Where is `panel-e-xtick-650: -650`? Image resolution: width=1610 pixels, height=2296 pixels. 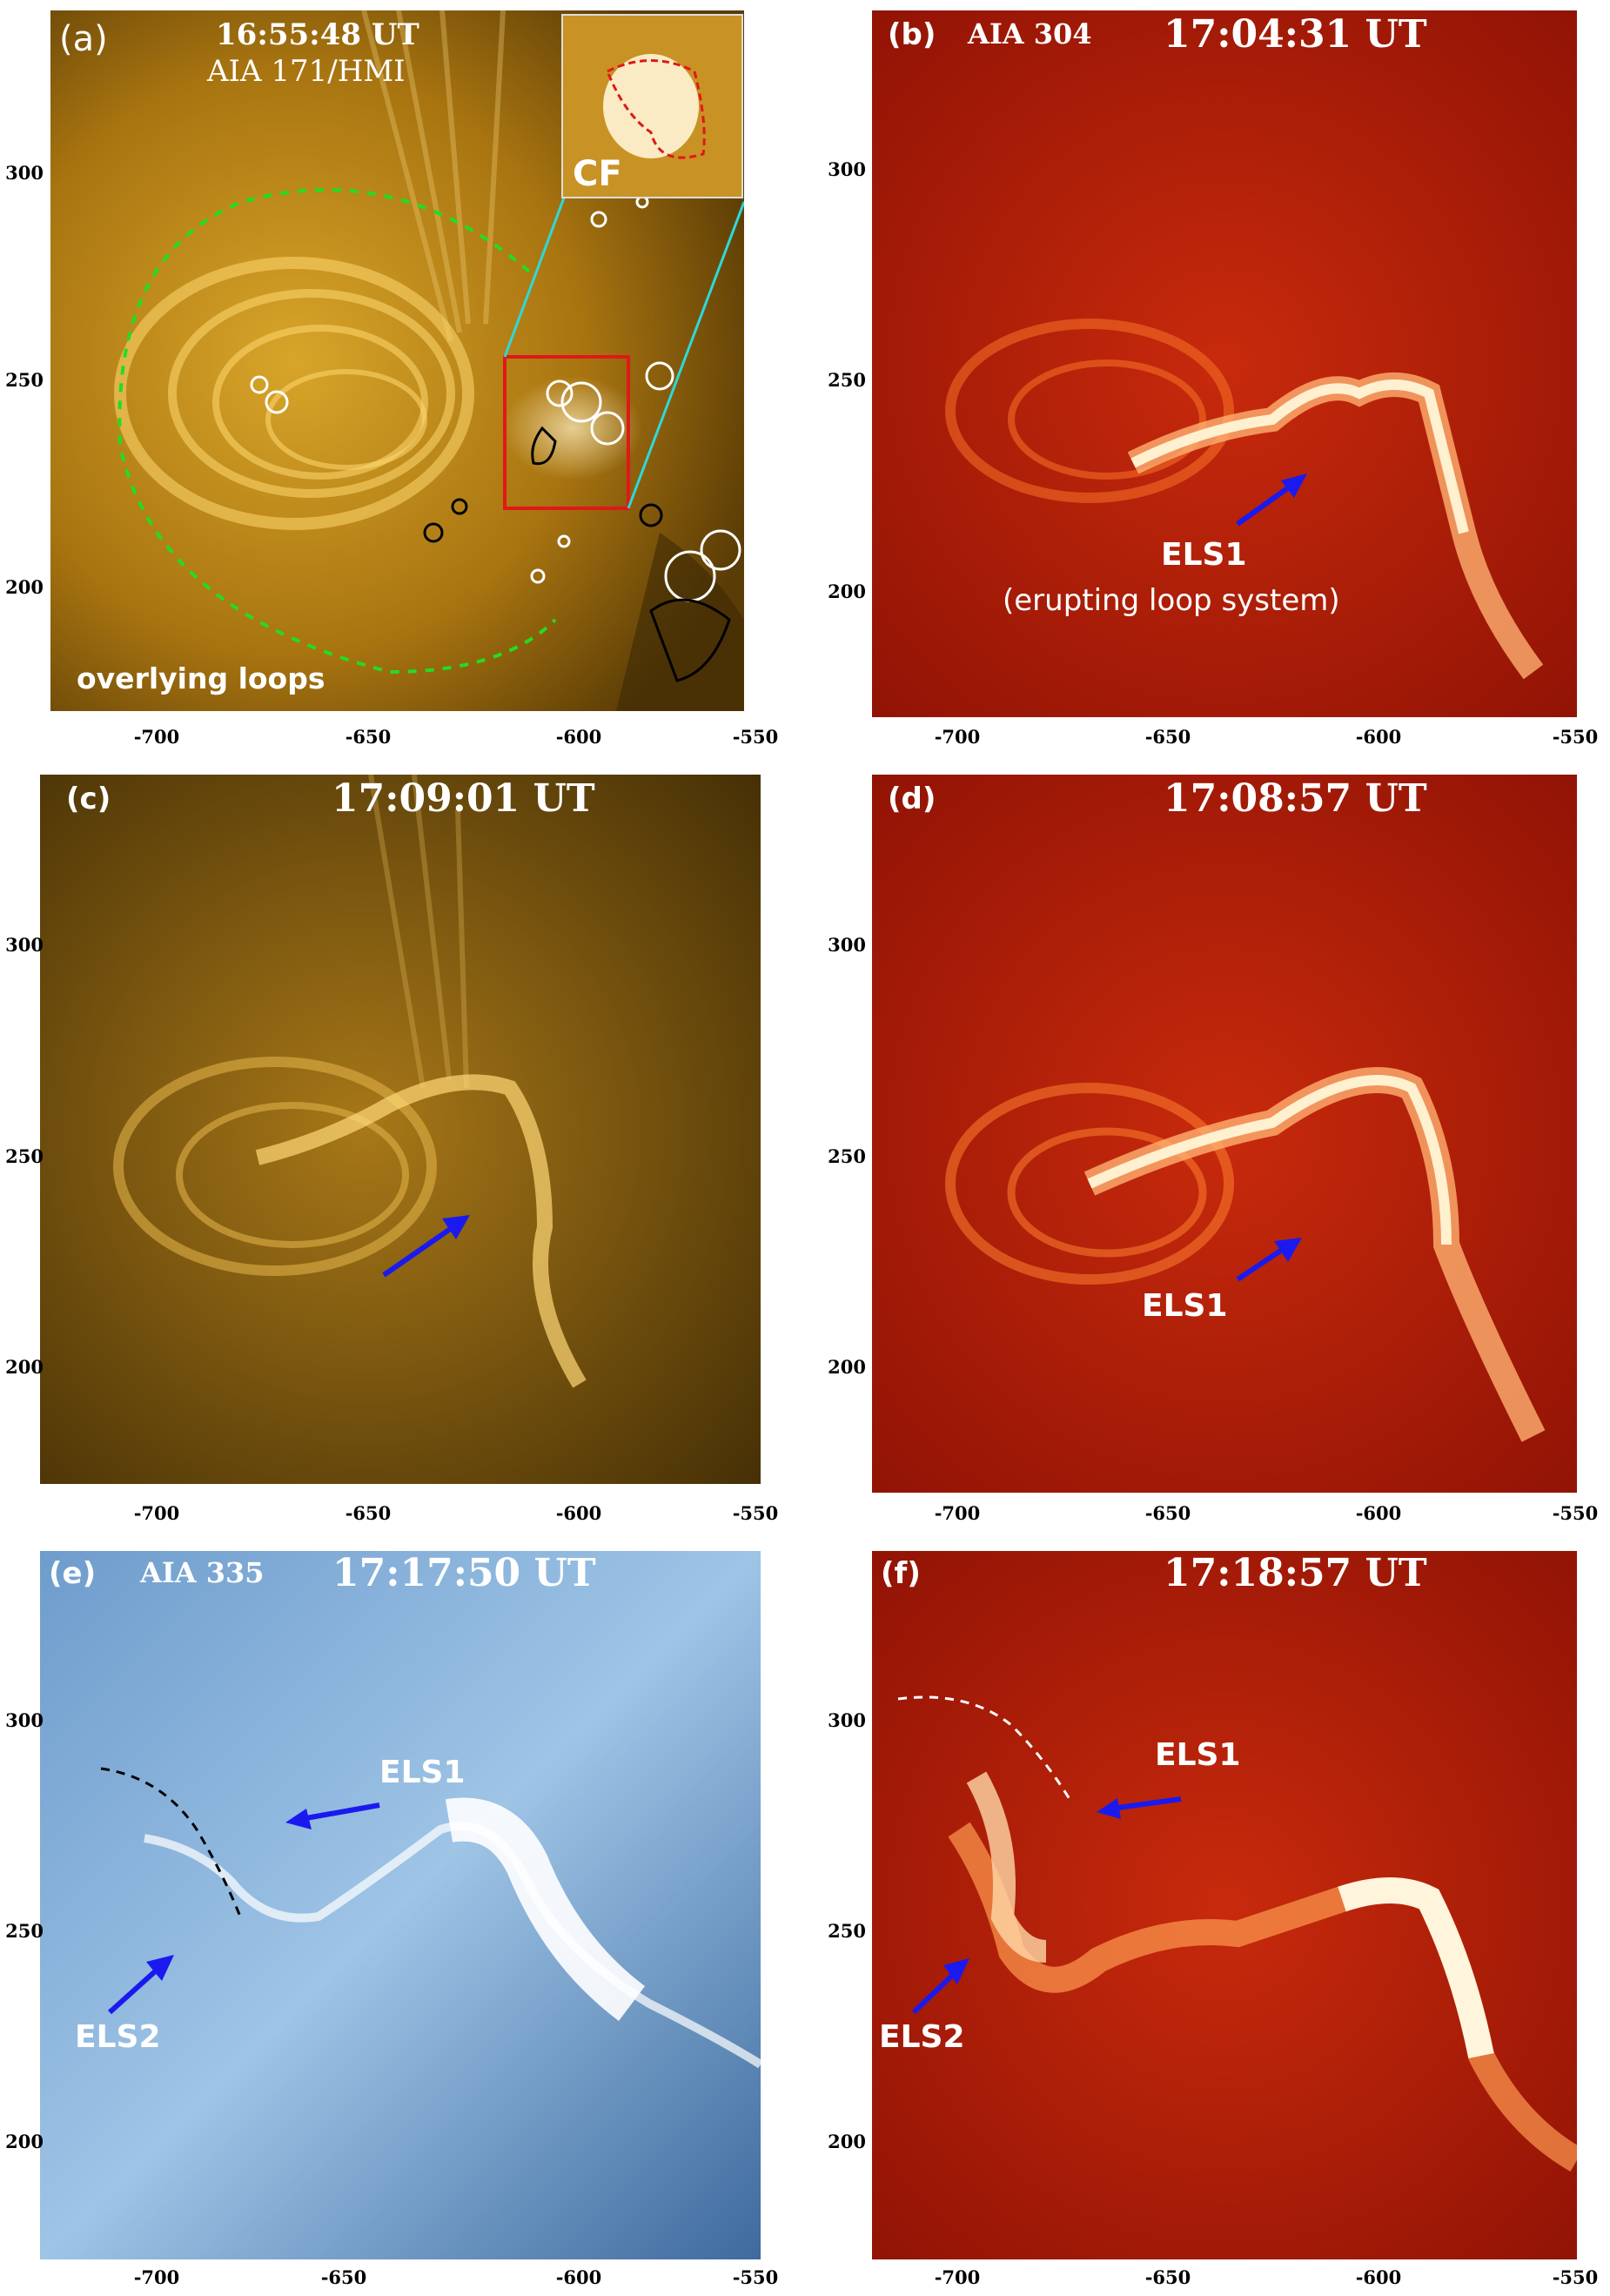
panel-e-xtick-650: -650 is located at coordinates (343, 2277).